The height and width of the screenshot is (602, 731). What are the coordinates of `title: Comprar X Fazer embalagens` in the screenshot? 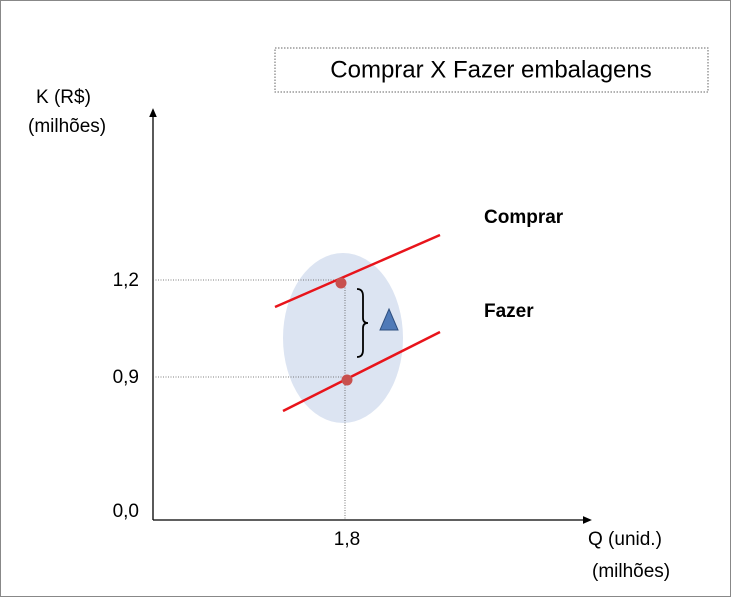 It's located at (490, 69).